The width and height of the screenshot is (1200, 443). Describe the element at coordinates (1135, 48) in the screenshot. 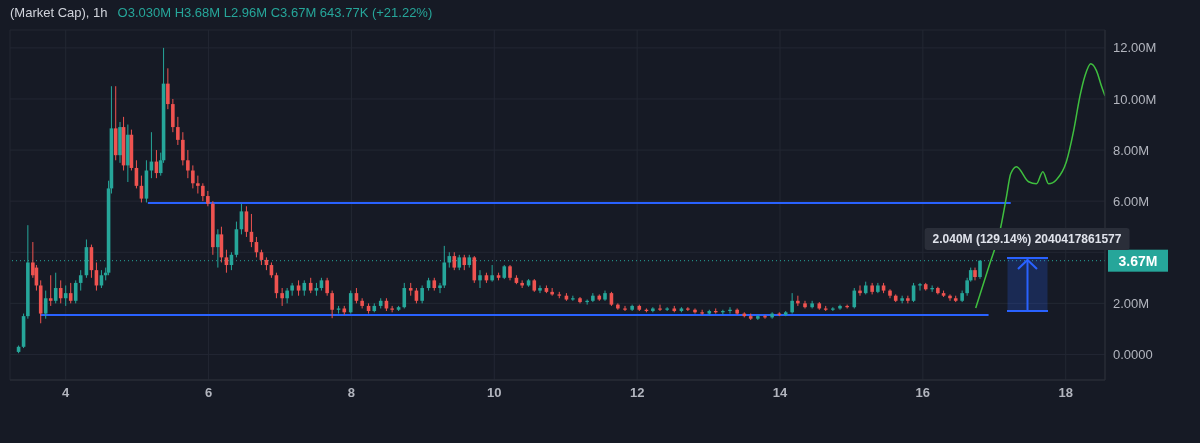

I see `y-tick-label: 12.00M` at that location.